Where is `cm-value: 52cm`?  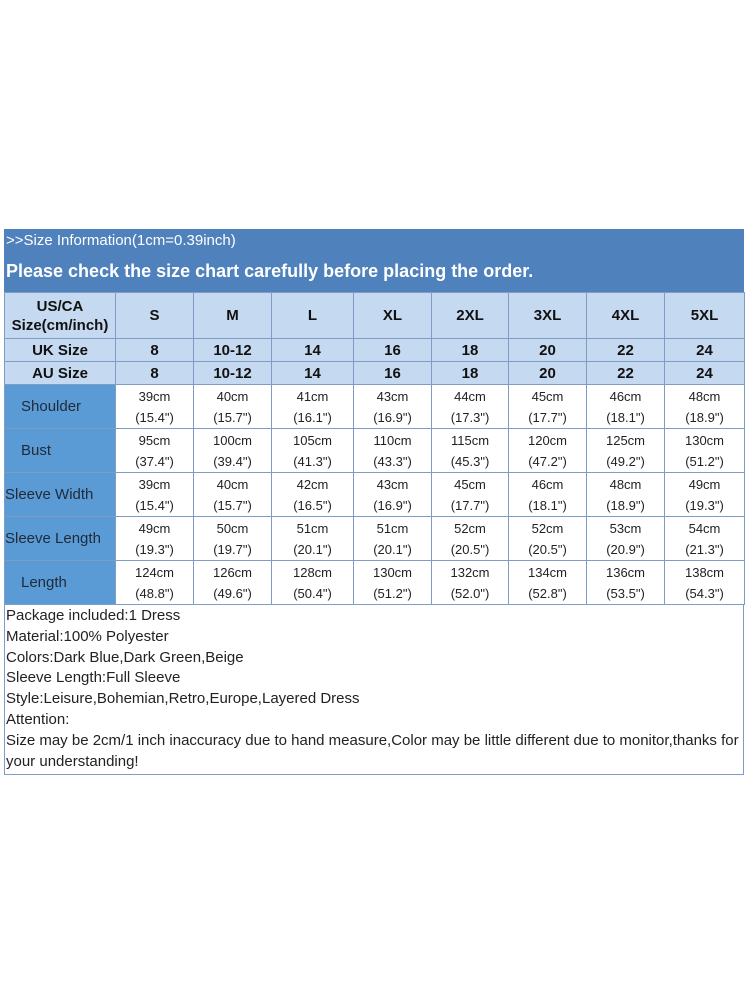 cm-value: 52cm is located at coordinates (470, 528).